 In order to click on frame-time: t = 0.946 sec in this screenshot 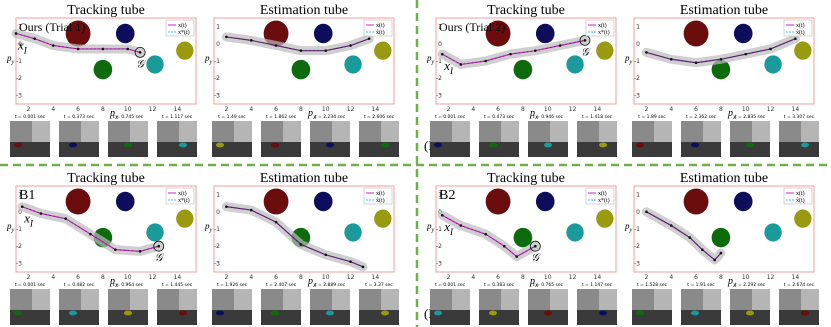, I will do `click(548, 117)`.